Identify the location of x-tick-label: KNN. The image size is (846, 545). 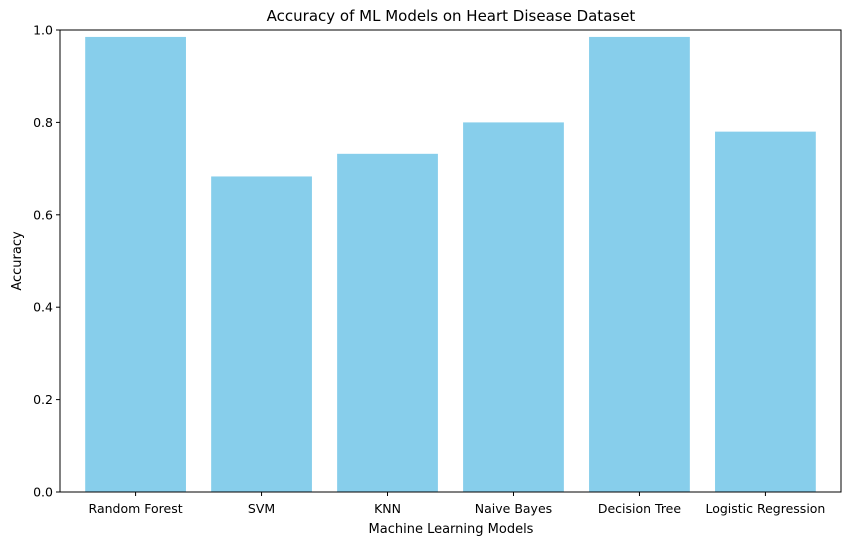
(387, 508).